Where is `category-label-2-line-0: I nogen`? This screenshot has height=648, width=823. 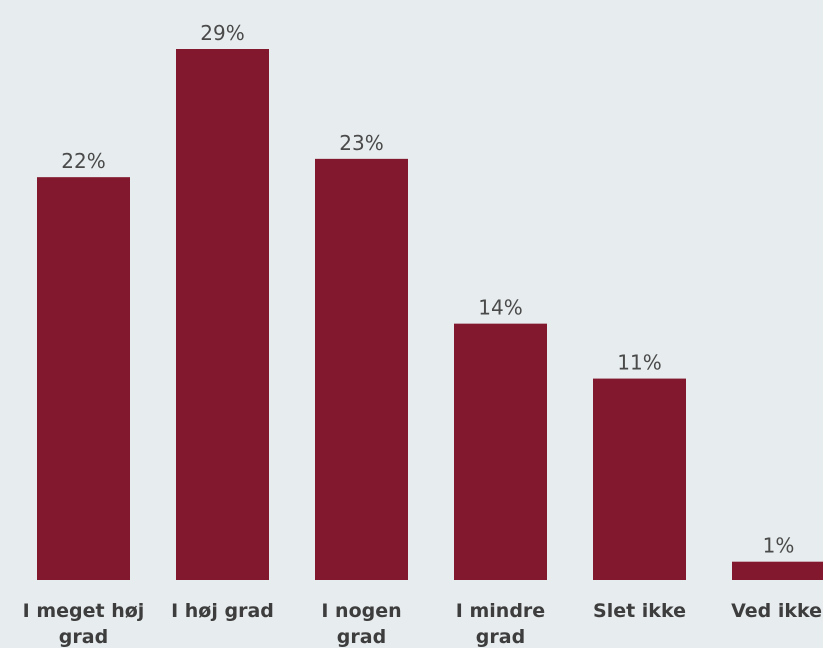
category-label-2-line-0: I nogen is located at coordinates (361, 611).